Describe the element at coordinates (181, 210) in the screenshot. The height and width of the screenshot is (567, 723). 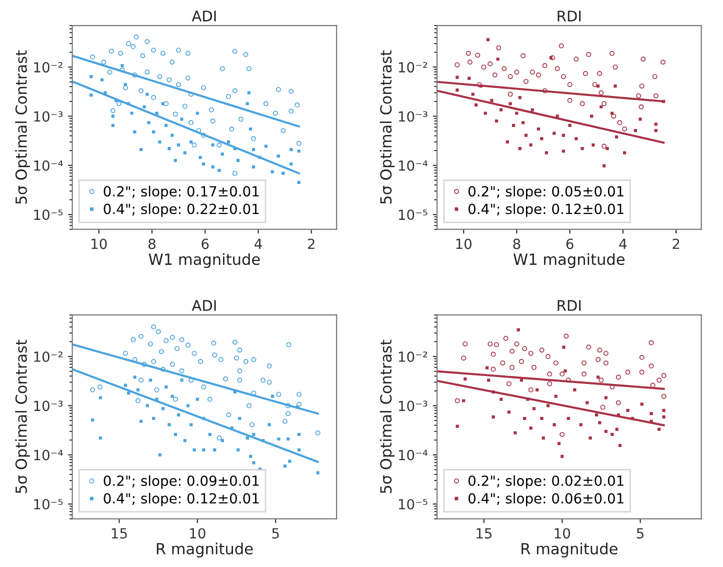
I see `legend-label: 0.4"; slope: 0.22±0.01` at that location.